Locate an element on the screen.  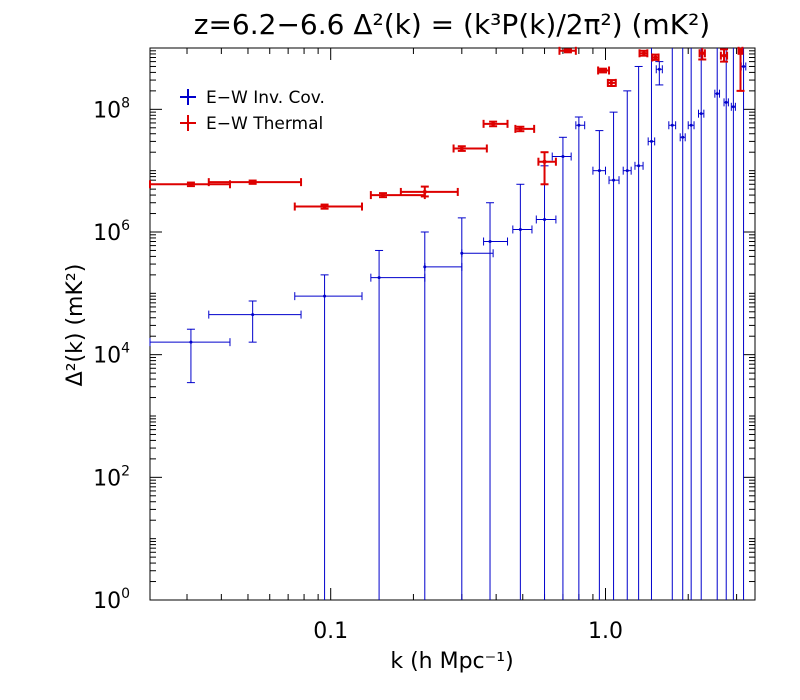
legend-item: E−W Inv. Cov. is located at coordinates (252, 98).